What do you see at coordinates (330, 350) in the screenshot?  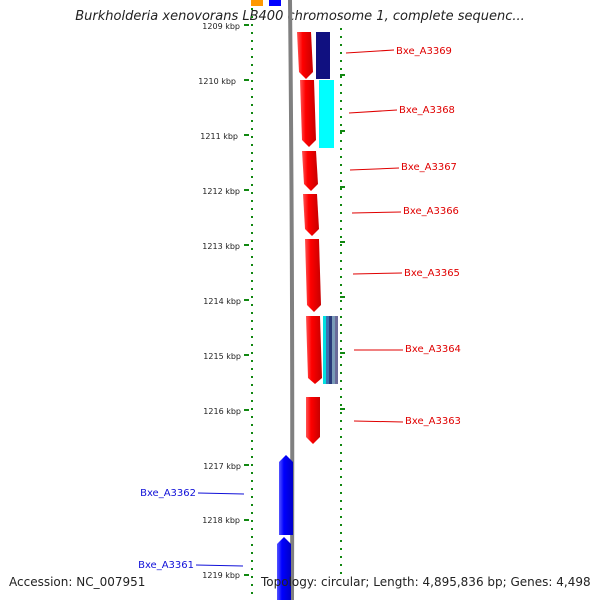 I see `striped-feature` at bounding box center [330, 350].